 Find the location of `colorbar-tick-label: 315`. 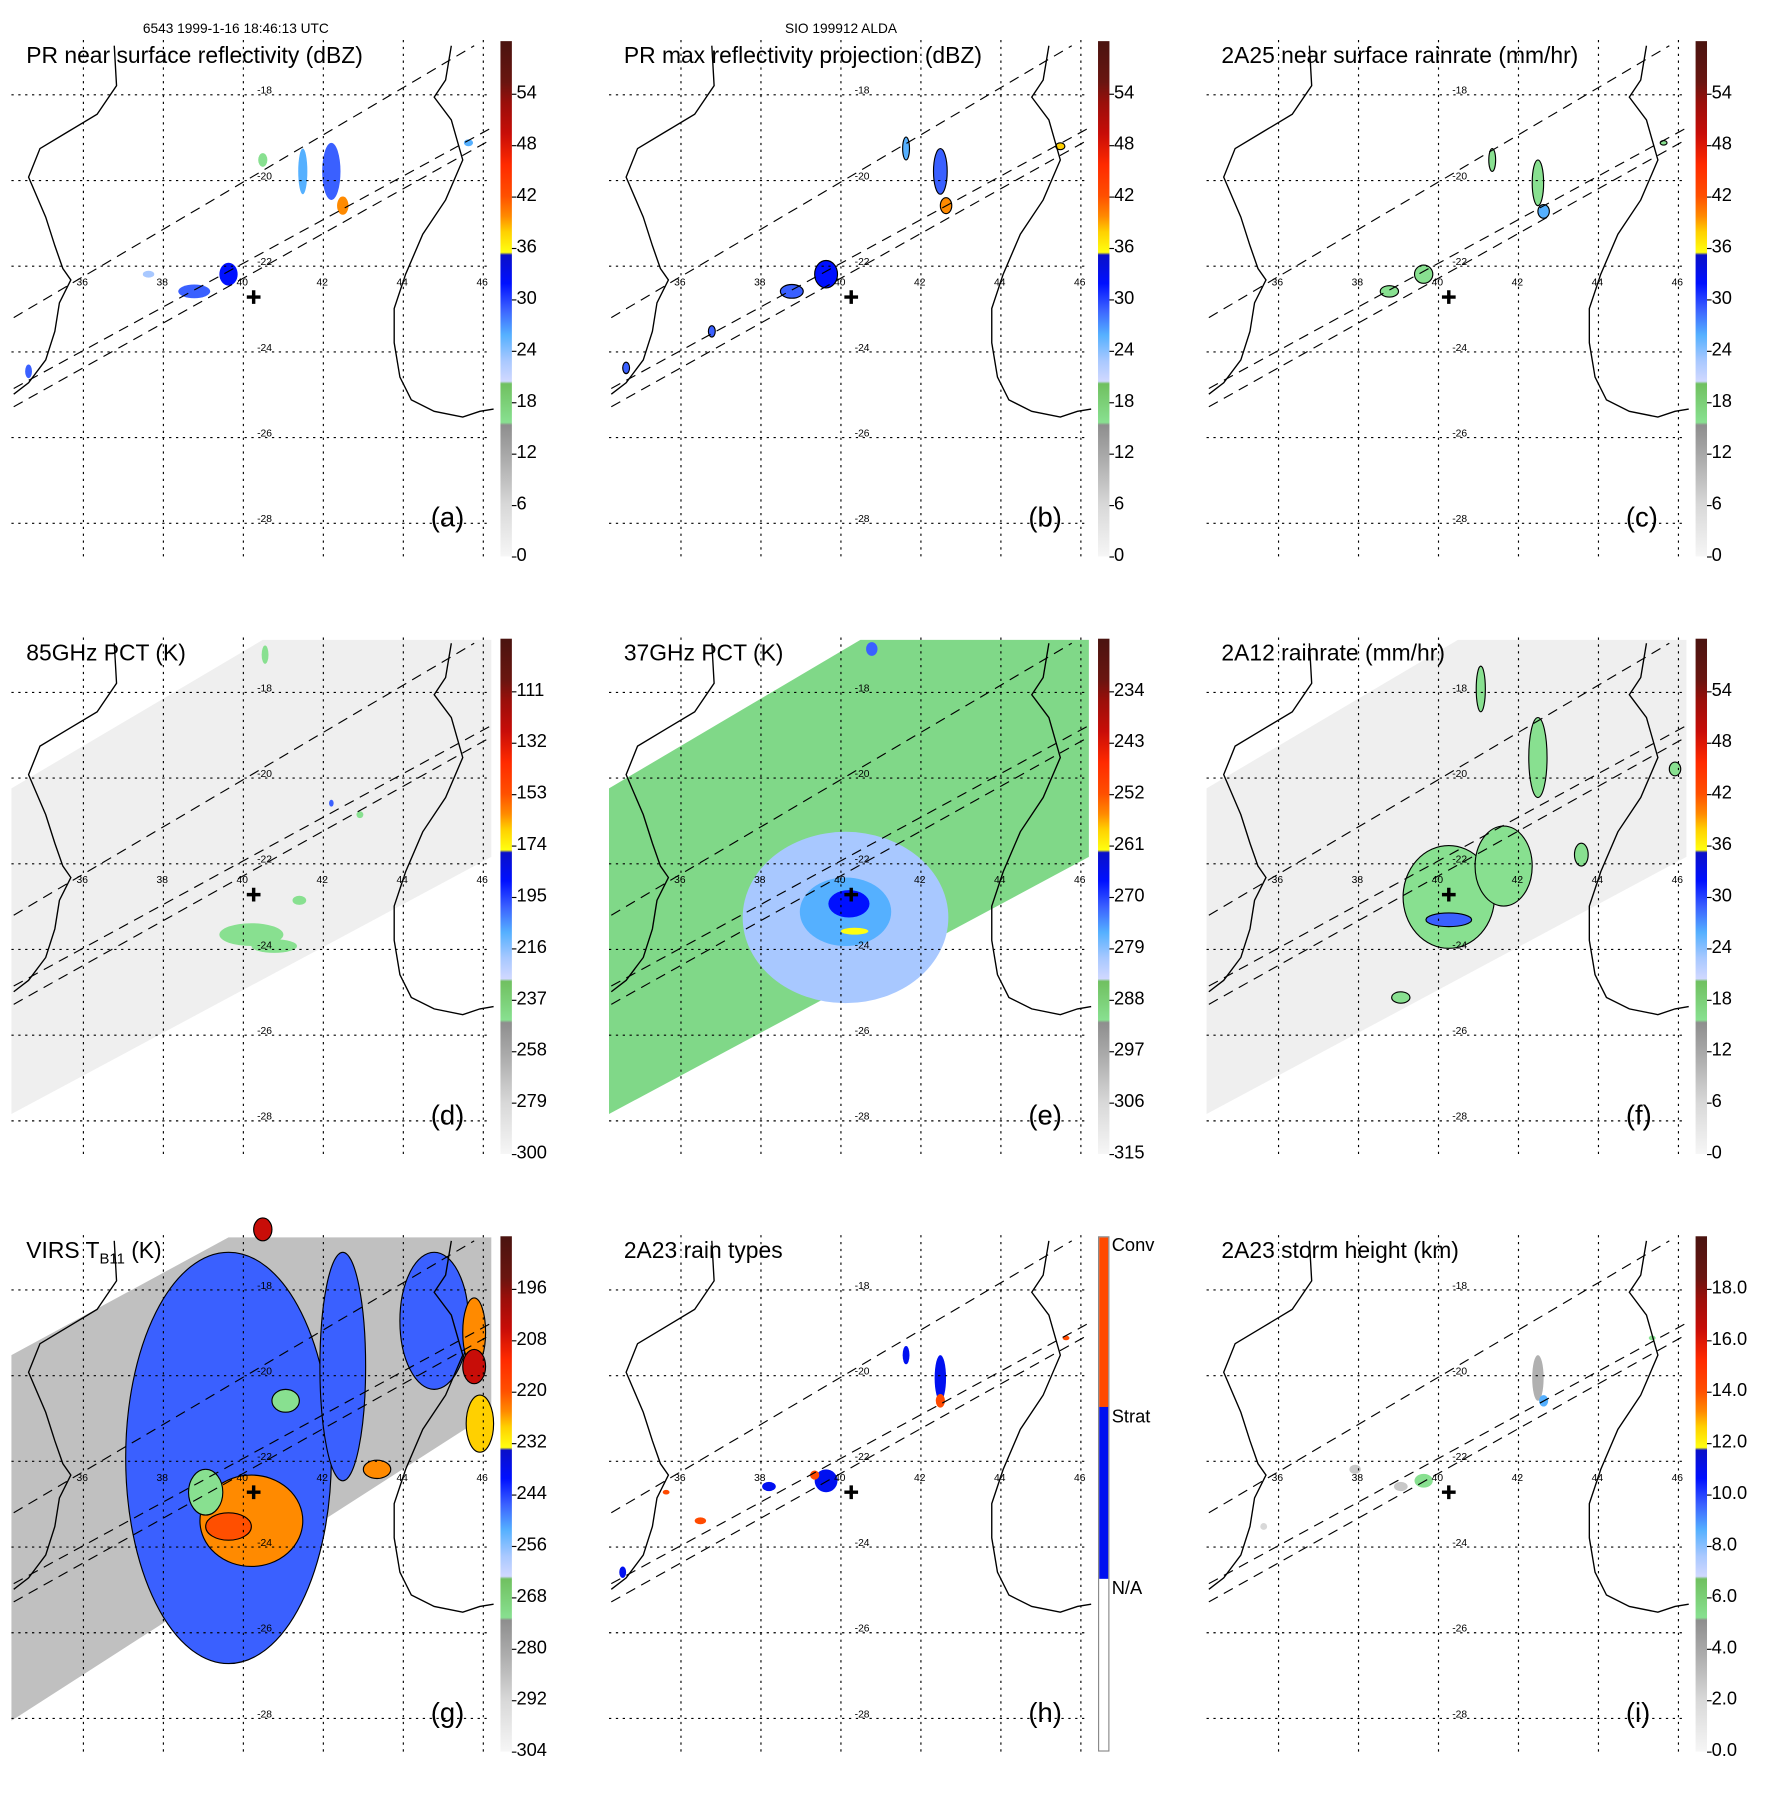

colorbar-tick-label: 315 is located at coordinates (1129, 1153).